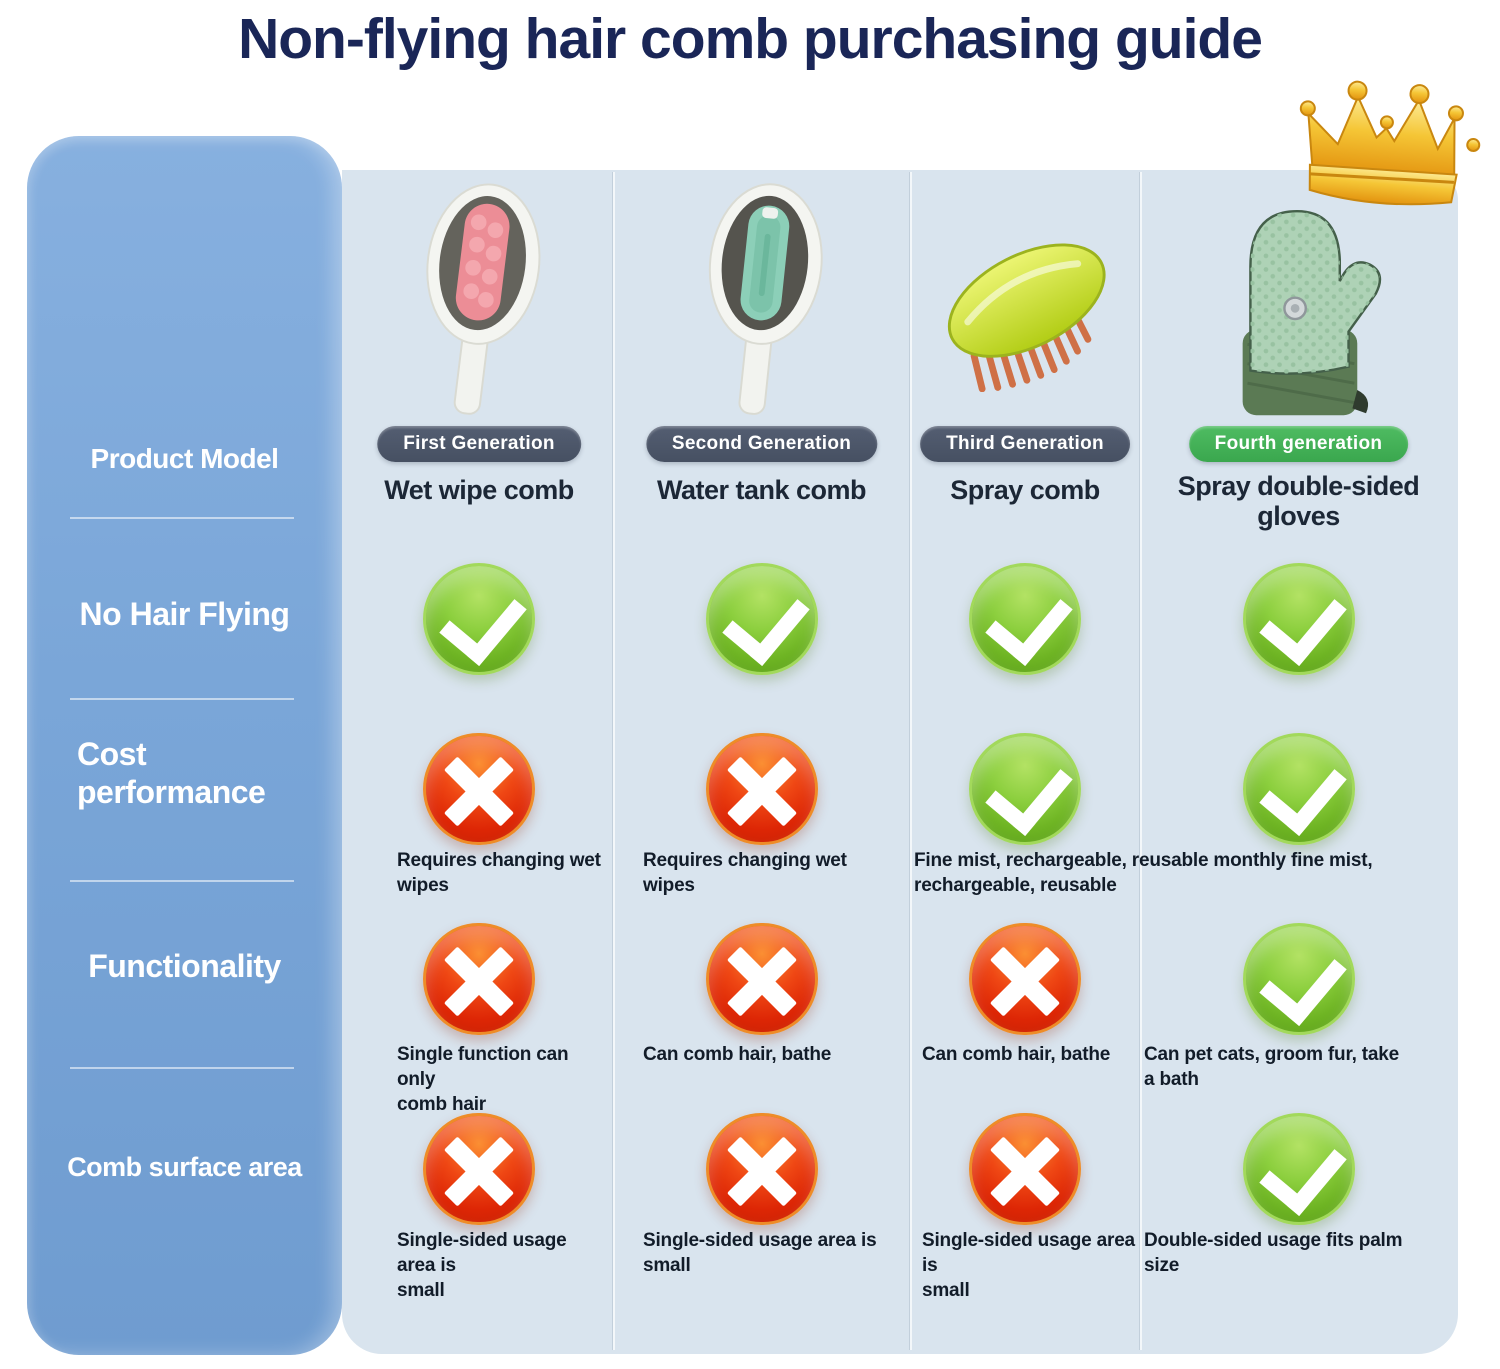 This screenshot has height=1369, width=1500. I want to click on page-title: Non-flying hair comb purchasing guide, so click(750, 39).